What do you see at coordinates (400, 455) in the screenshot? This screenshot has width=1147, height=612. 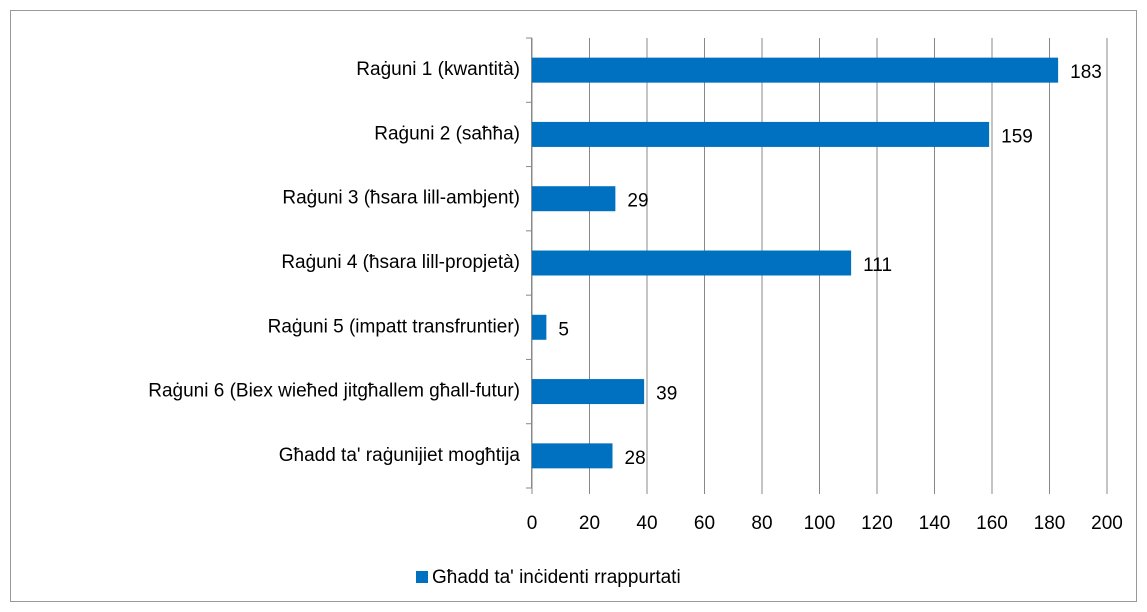 I see `y-tick-label: Għadd ta' raġunijiet mogħtija` at bounding box center [400, 455].